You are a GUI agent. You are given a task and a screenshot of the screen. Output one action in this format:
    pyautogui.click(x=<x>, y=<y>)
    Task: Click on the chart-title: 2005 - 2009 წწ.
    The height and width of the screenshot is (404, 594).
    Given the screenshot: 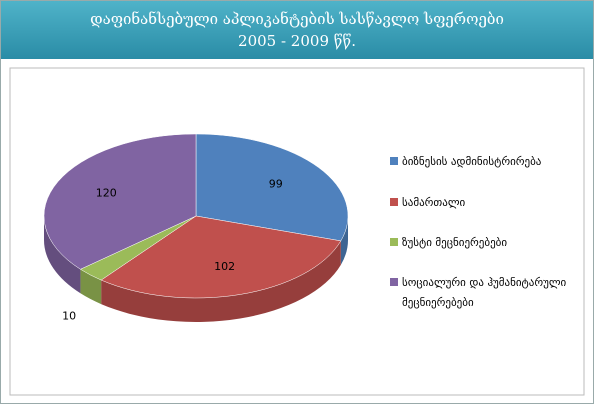 What is the action you would take?
    pyautogui.click(x=297, y=41)
    